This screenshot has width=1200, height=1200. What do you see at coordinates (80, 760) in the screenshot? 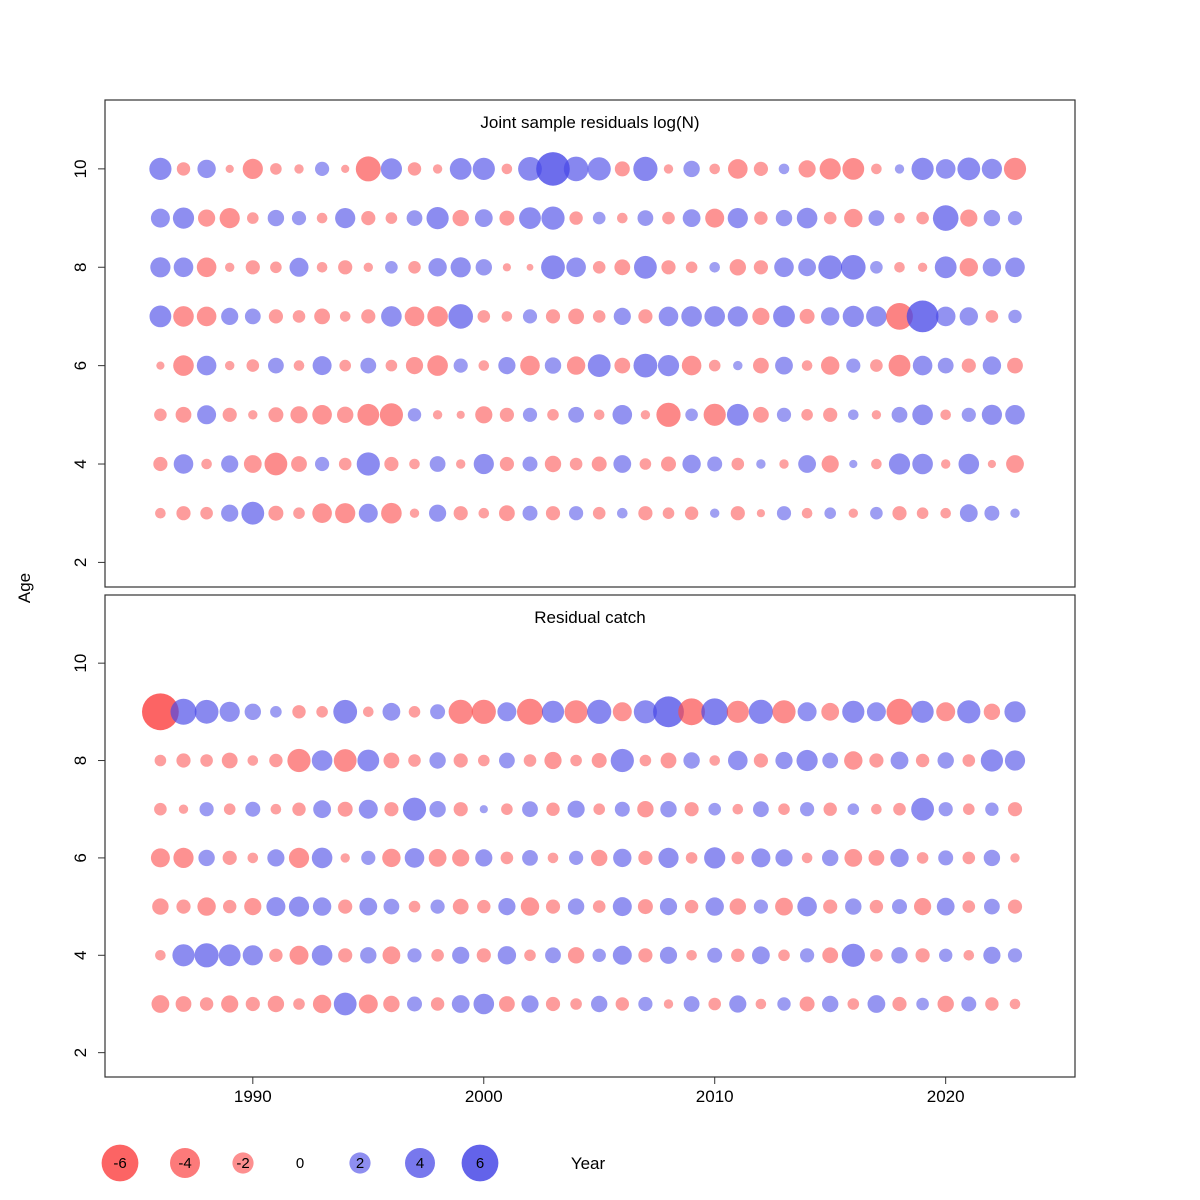
I see `y-tick-label: 8` at bounding box center [80, 760].